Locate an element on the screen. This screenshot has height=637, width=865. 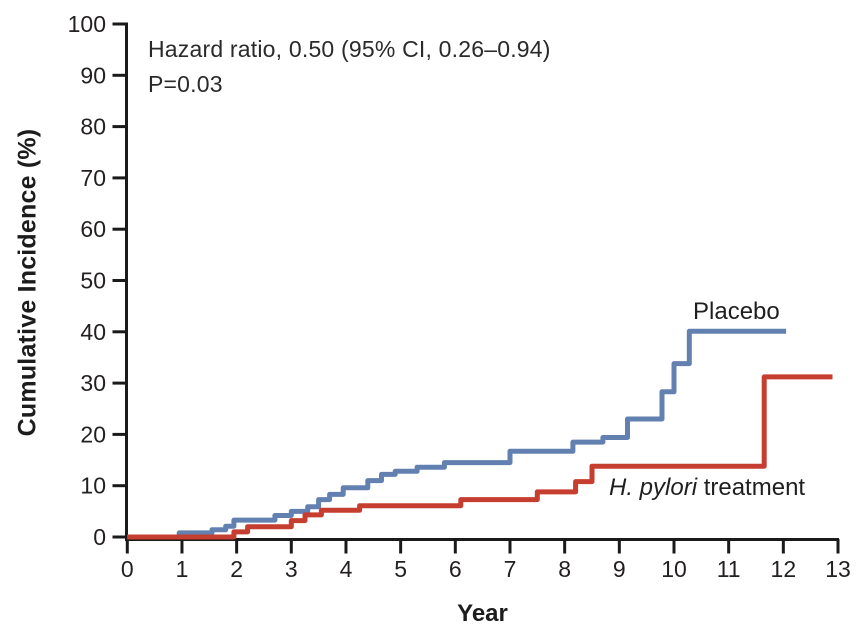
x-tick-label: 0 is located at coordinates (127, 569).